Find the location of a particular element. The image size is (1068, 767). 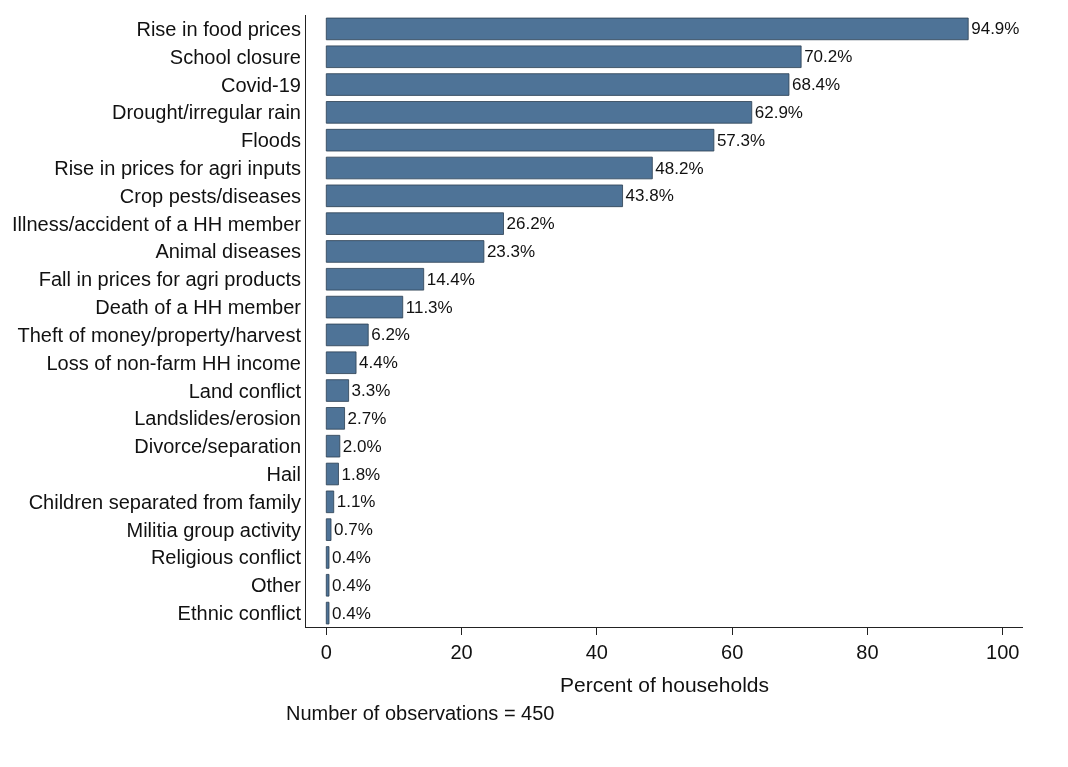

y-tick-label: Ethnic conflict is located at coordinates (239, 613).